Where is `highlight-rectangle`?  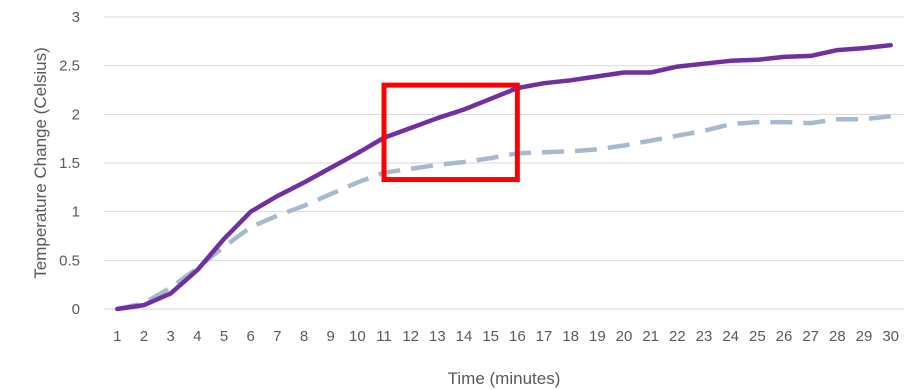
highlight-rectangle is located at coordinates (450, 132).